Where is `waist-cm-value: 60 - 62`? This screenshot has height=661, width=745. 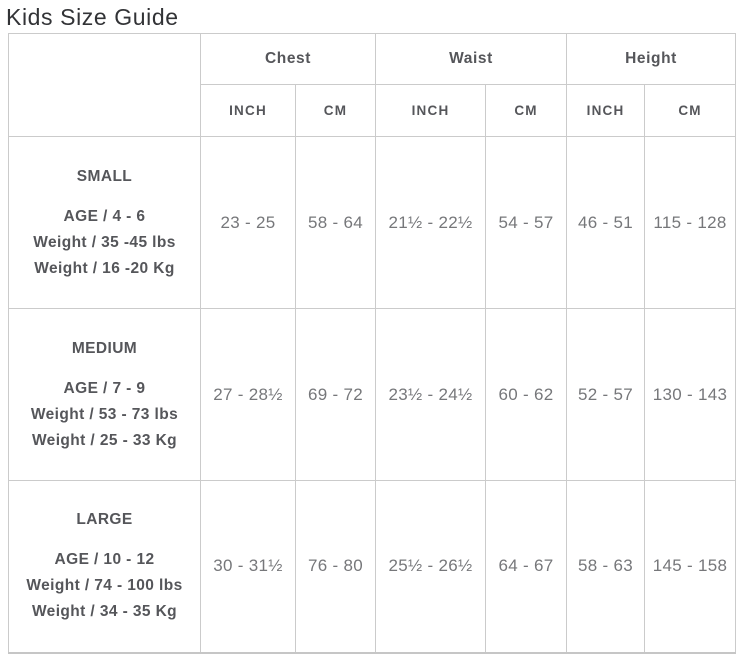
waist-cm-value: 60 - 62 is located at coordinates (526, 394).